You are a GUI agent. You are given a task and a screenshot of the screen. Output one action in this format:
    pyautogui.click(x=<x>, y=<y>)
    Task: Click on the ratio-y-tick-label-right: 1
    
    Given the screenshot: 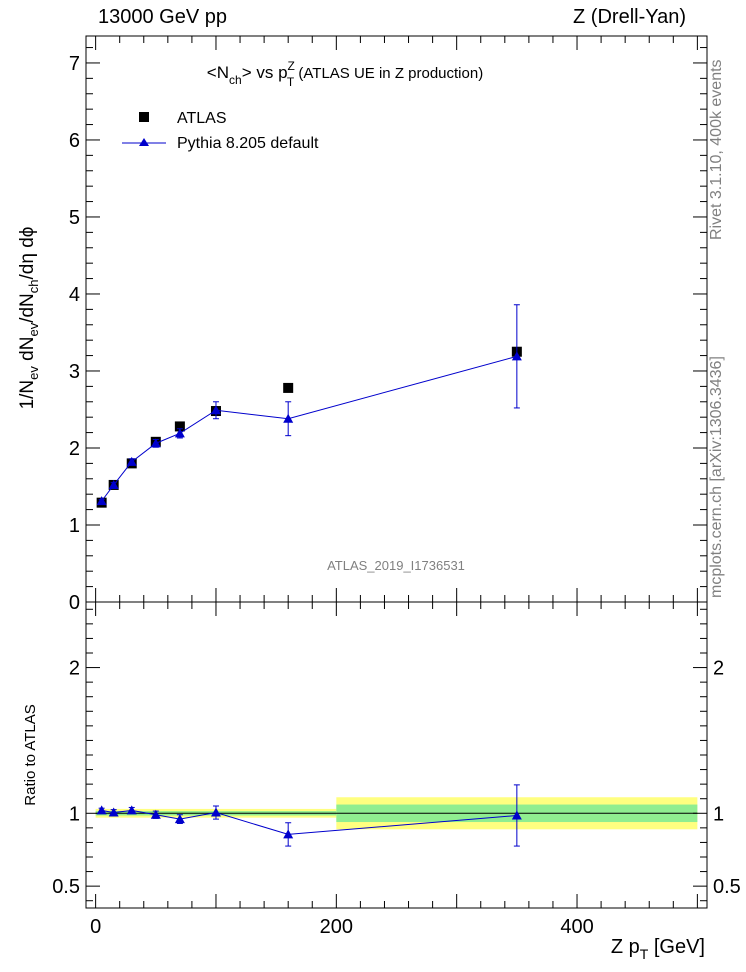 What is the action you would take?
    pyautogui.click(x=718, y=814)
    